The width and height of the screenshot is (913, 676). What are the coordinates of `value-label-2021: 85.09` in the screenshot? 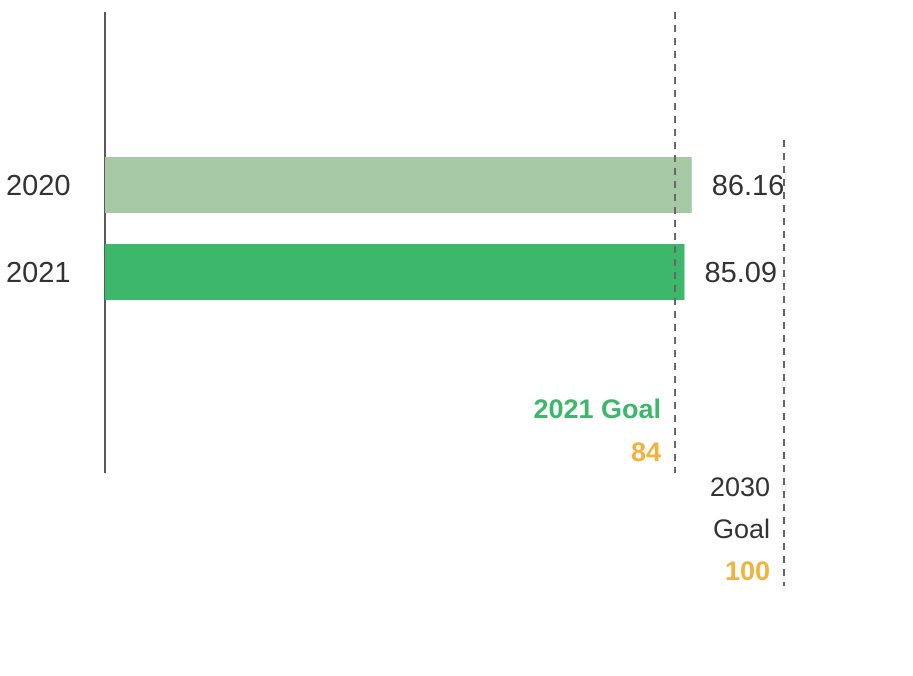 It's located at (740, 273).